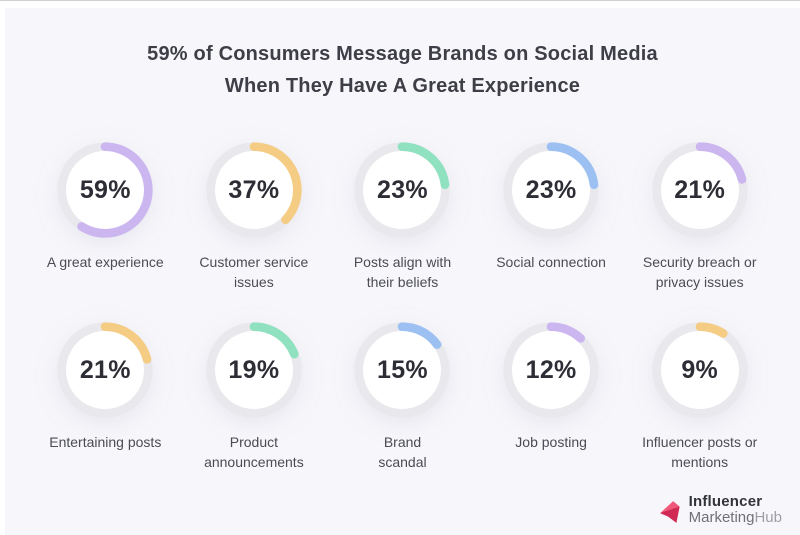  I want to click on stat-card-9: 12% Job posting, so click(551, 395).